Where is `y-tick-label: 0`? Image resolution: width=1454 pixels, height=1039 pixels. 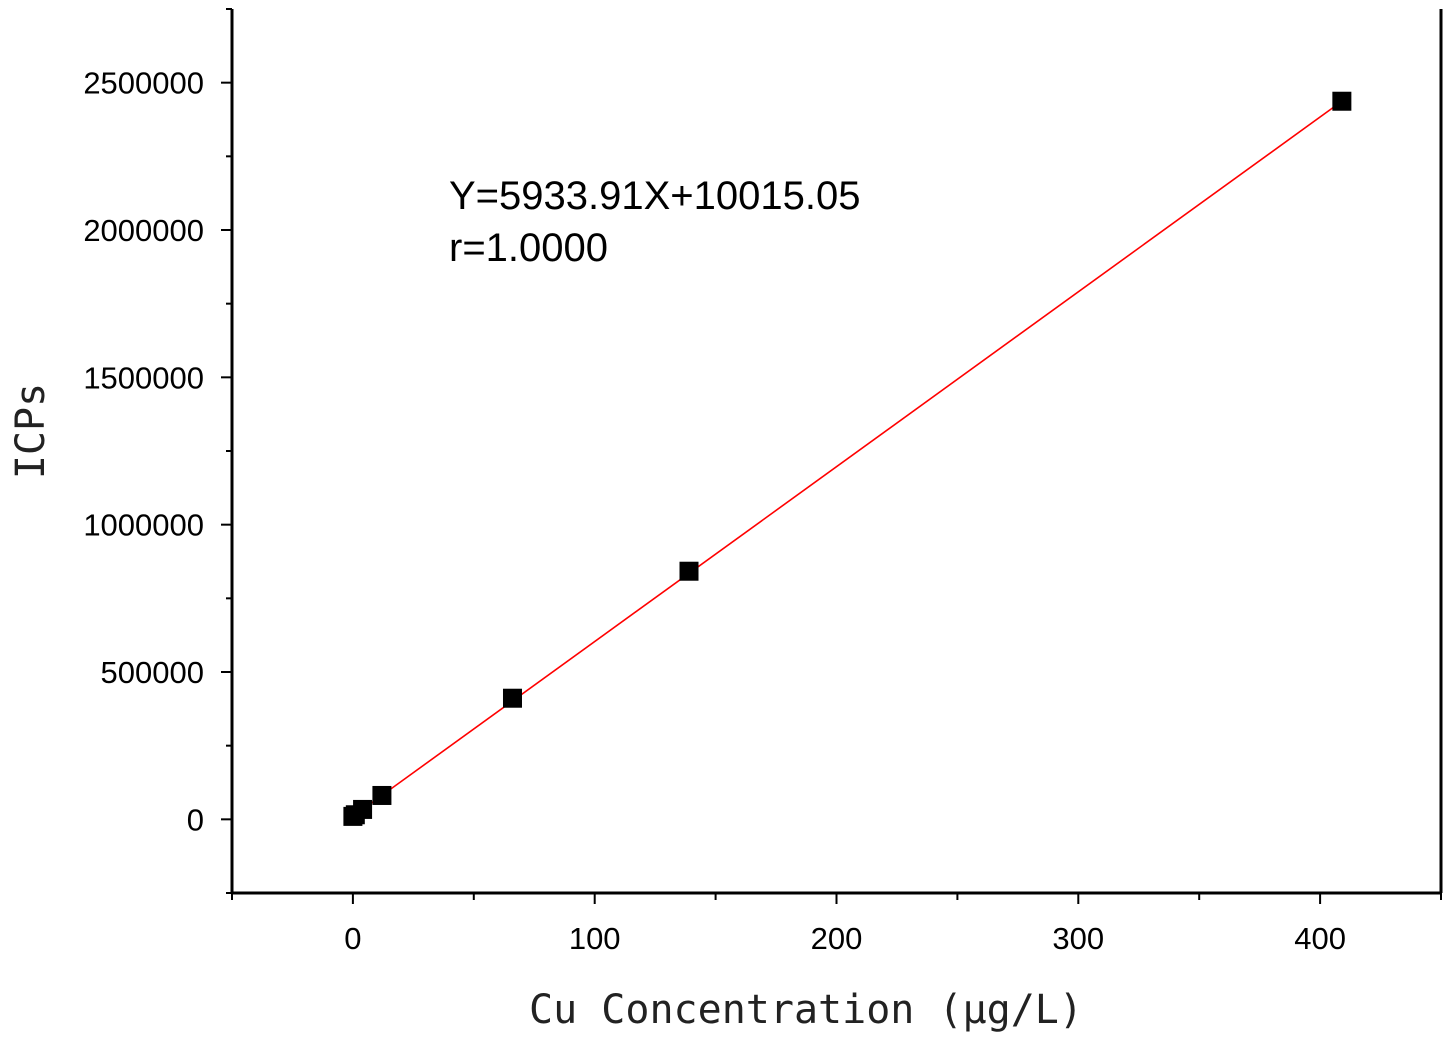 y-tick-label: 0 is located at coordinates (195, 819).